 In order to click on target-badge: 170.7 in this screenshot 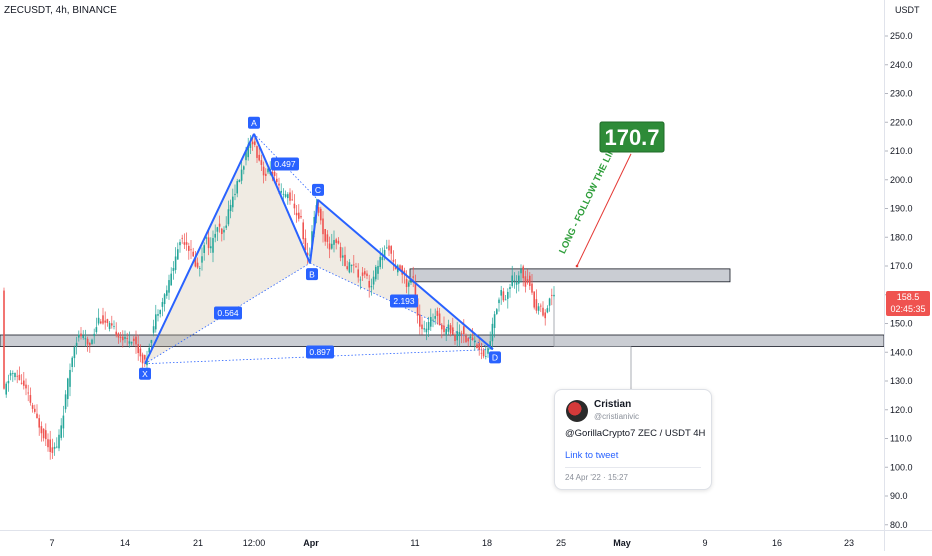, I will do `click(632, 137)`.